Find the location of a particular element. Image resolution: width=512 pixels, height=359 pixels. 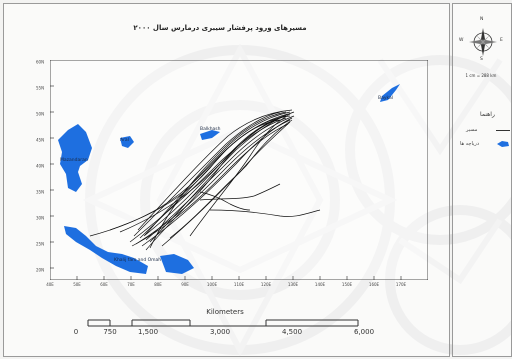

scalebar-label: 0 is located at coordinates (76, 332).